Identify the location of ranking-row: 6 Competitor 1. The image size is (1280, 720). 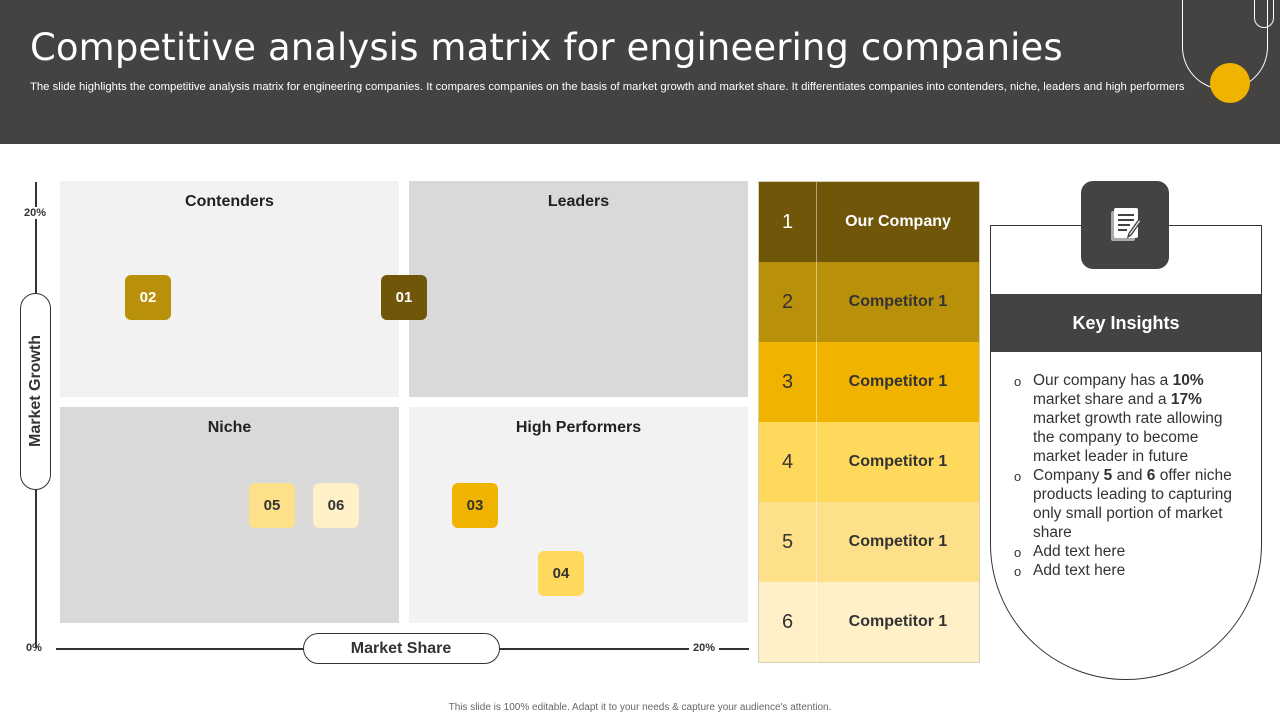
(869, 622).